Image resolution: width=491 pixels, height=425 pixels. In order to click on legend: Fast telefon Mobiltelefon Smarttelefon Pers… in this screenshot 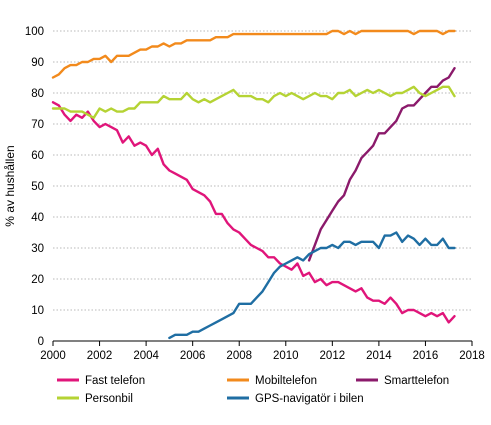, I will do `click(253, 390)`.